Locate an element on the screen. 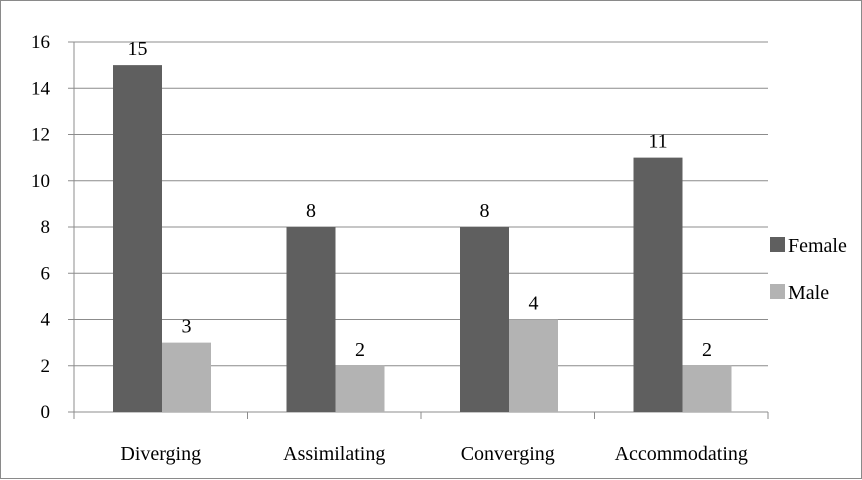  x-category-label: Diverging is located at coordinates (160, 454).